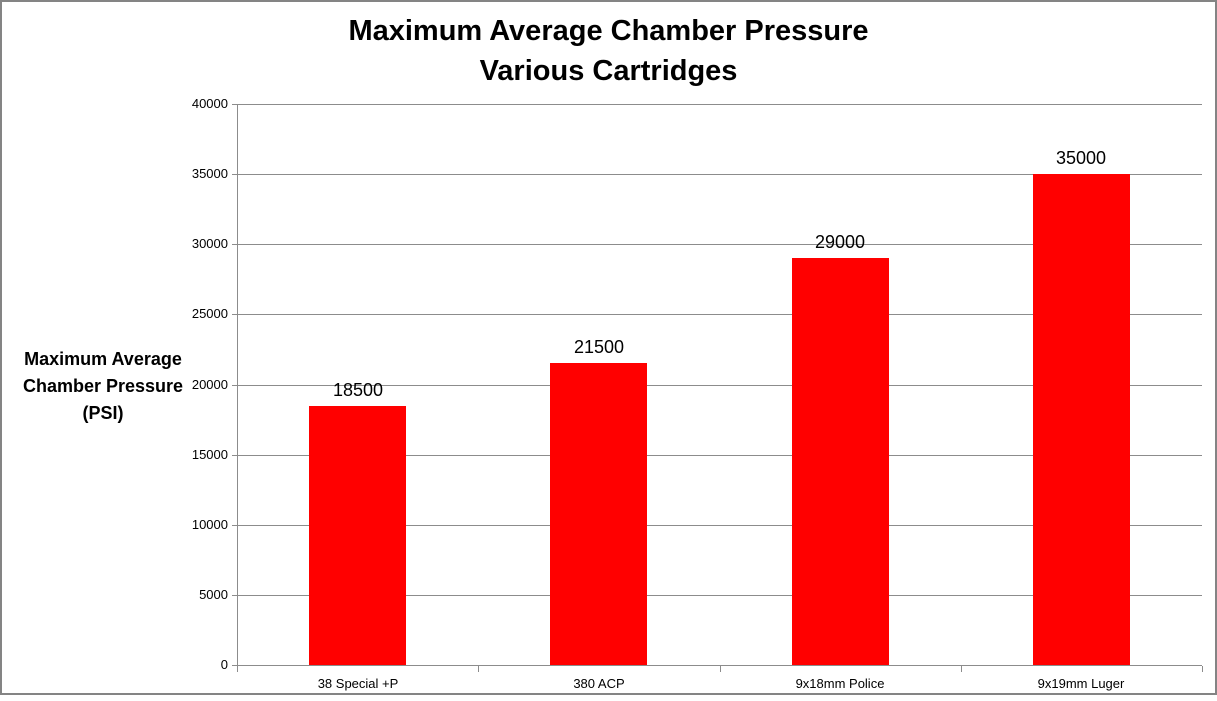 Image resolution: width=1217 pixels, height=701 pixels. I want to click on y-axis-tick-label-15000: 15000, so click(209, 454).